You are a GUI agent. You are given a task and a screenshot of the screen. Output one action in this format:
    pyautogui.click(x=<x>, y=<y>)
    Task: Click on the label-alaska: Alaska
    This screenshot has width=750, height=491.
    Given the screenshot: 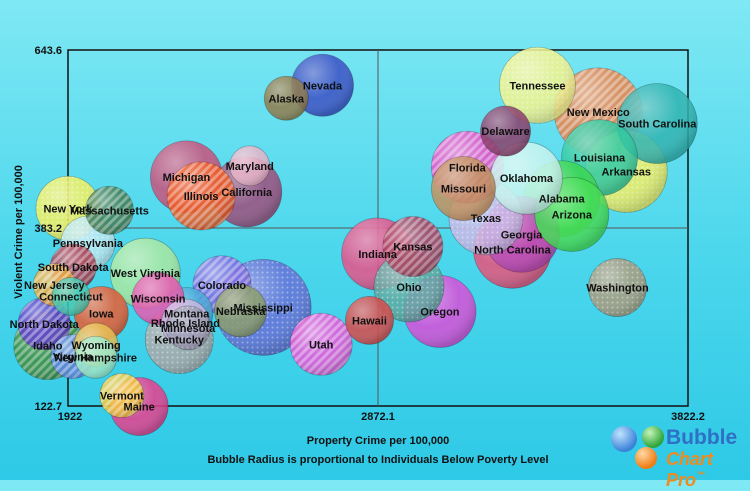 What is the action you would take?
    pyautogui.click(x=287, y=99)
    